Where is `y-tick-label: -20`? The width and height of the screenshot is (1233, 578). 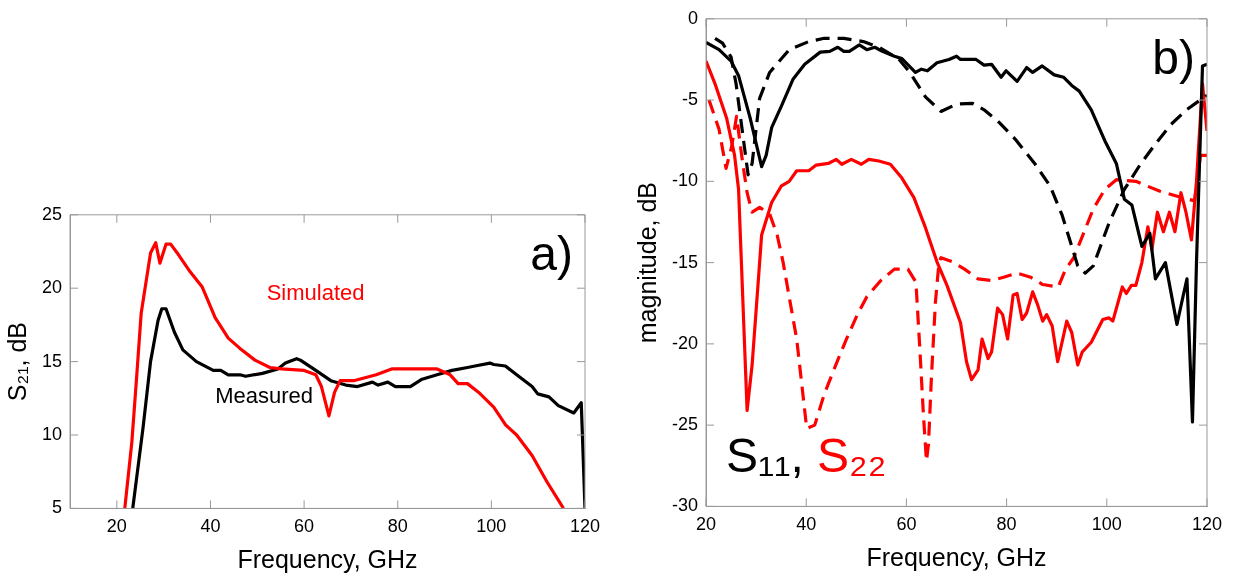
y-tick-label: -20 is located at coordinates (685, 342).